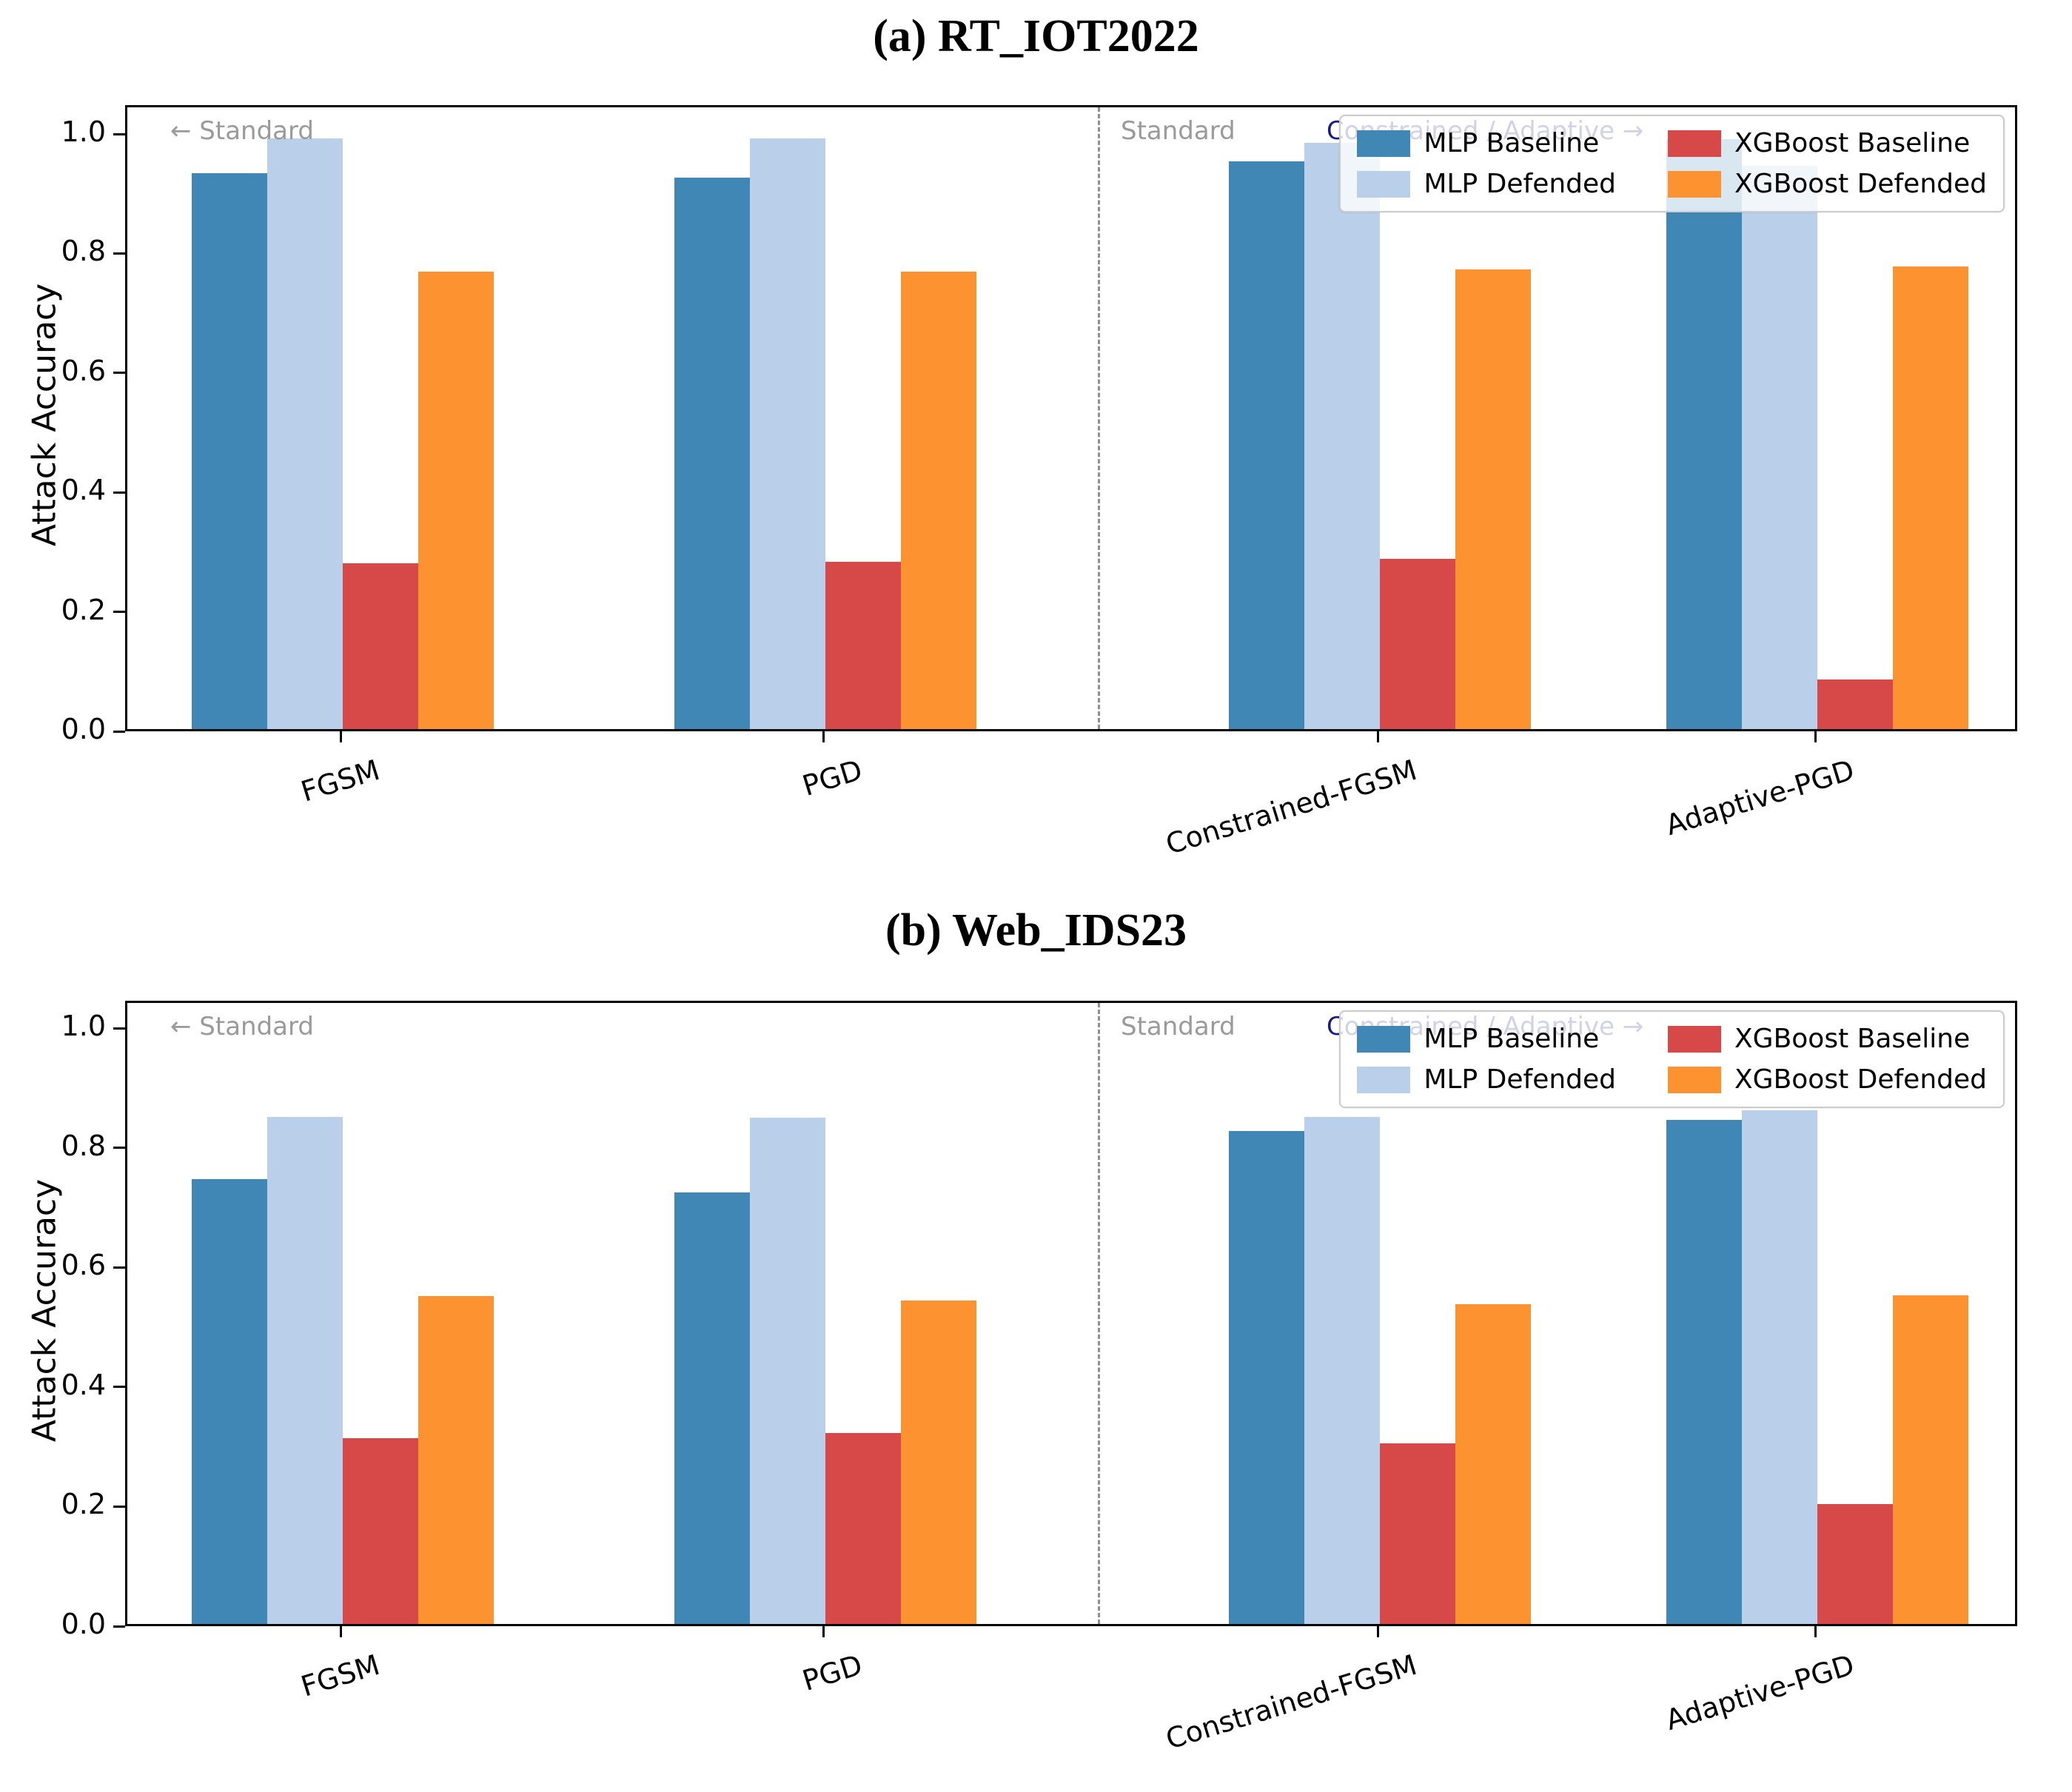 The width and height of the screenshot is (2072, 1792). I want to click on legend-label: MLP Baseline, so click(1512, 143).